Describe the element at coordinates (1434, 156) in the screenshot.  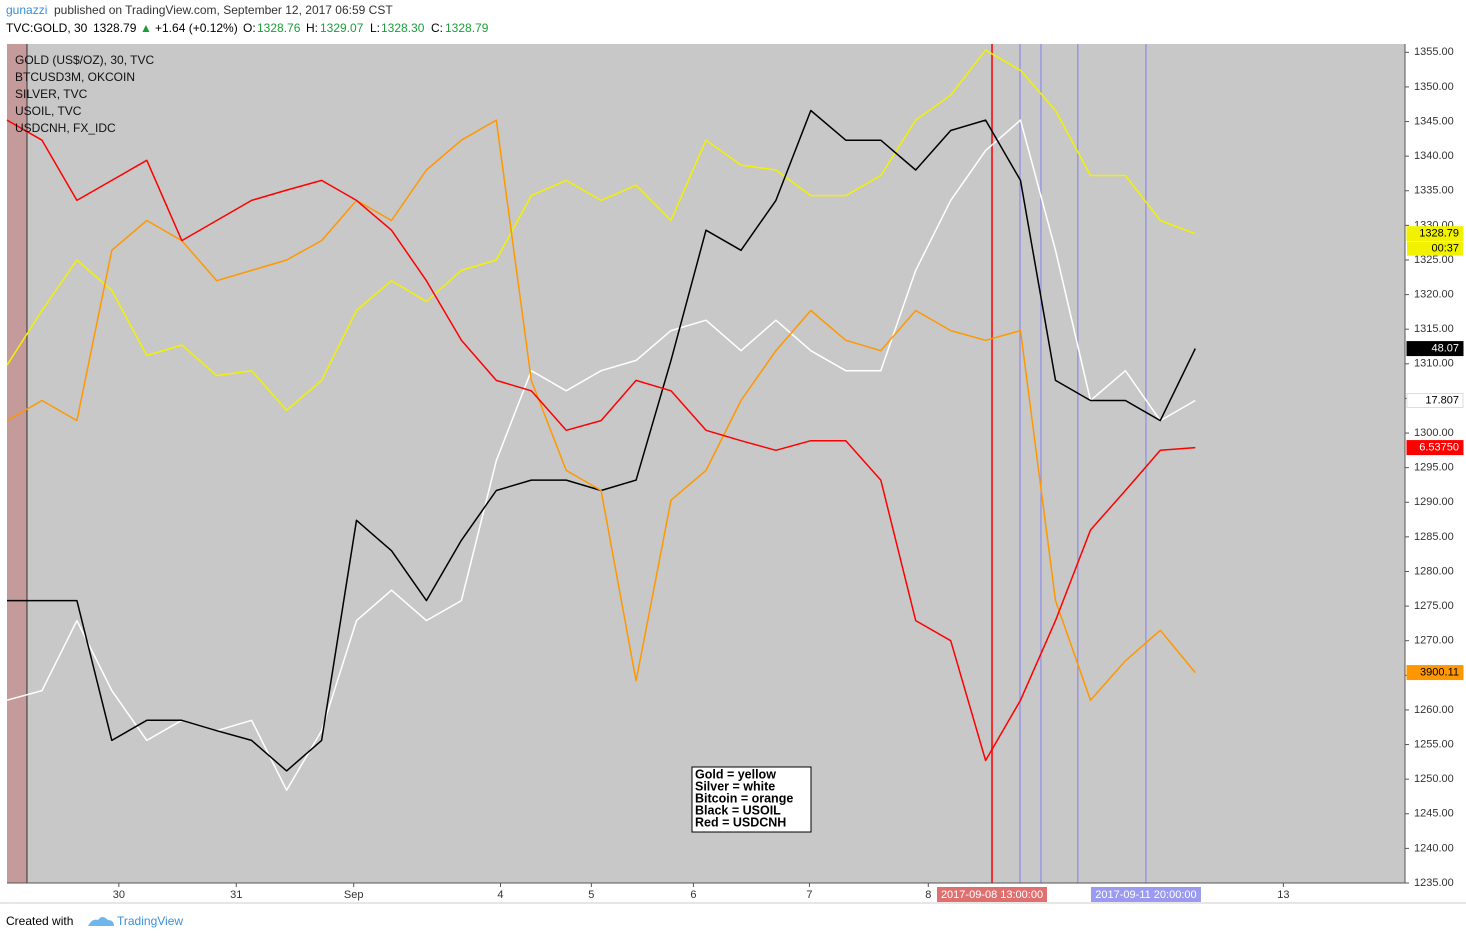
I see `y-tick-label: 1340.00` at that location.